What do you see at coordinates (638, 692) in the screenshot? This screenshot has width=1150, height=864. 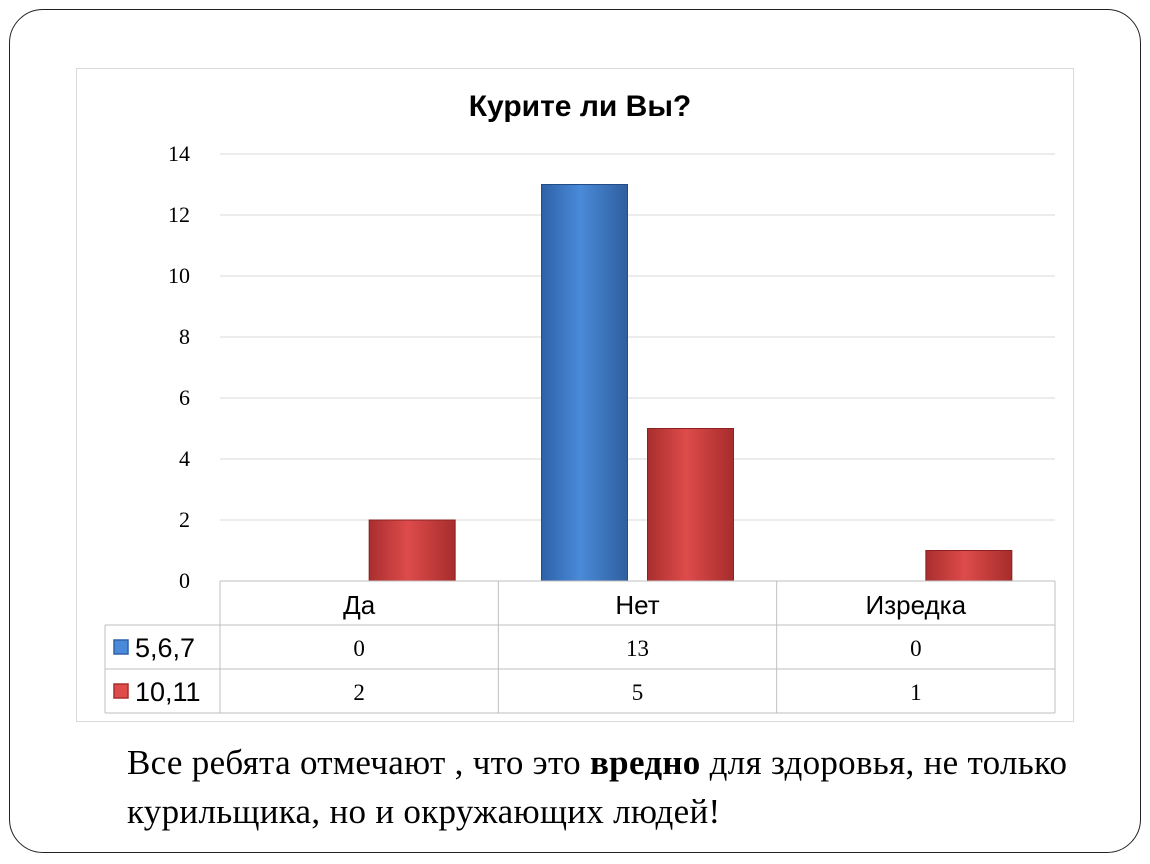 I see `data-cell: 5` at bounding box center [638, 692].